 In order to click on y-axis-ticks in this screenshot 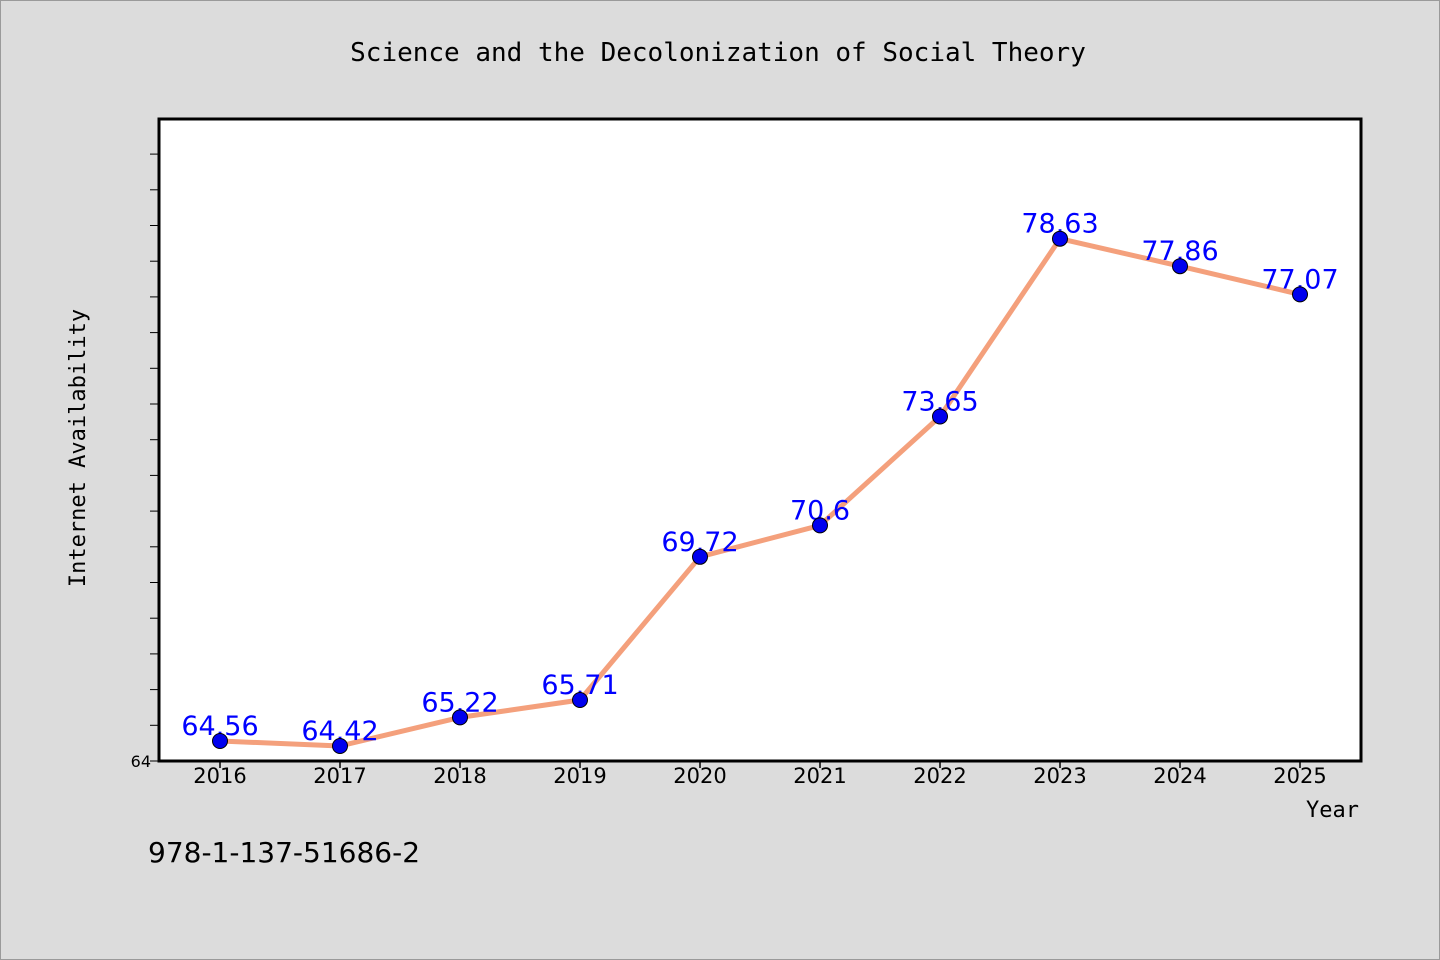, I will do `click(154, 457)`.